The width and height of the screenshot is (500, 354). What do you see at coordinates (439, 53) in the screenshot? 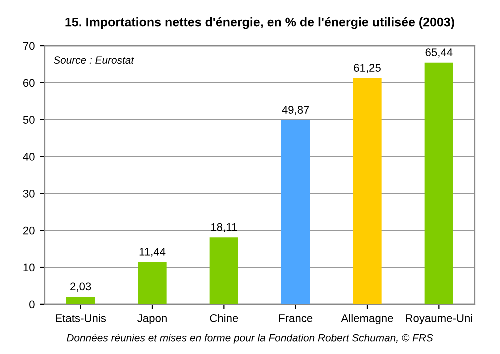
I see `data-label: 65,44` at bounding box center [439, 53].